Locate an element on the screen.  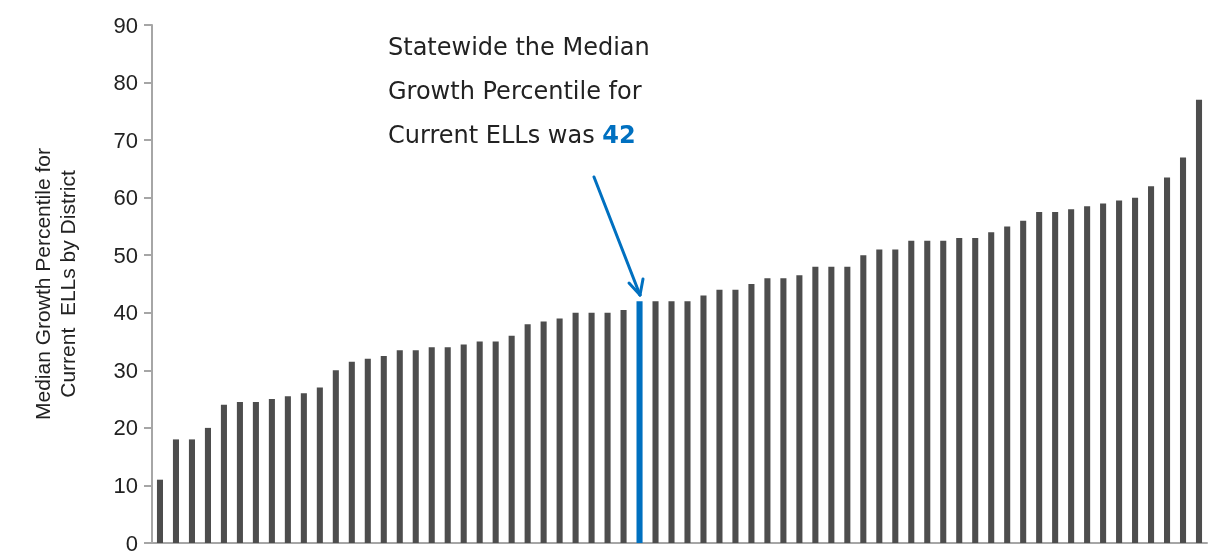
y-tick-label: 80 is located at coordinates (125, 83).